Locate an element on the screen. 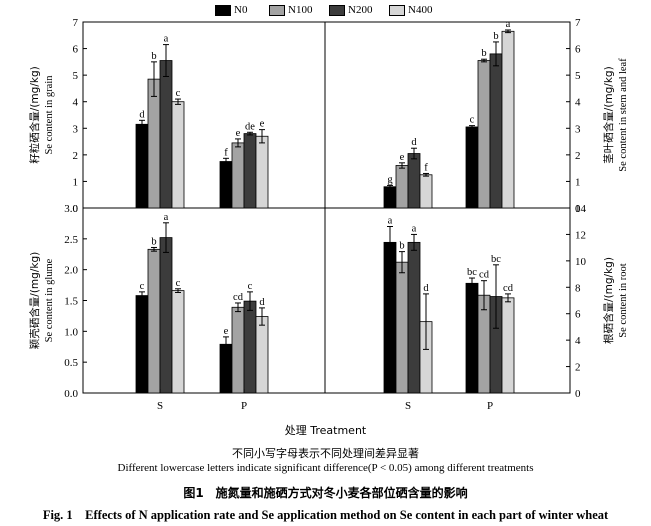 The image size is (651, 526). y-axis-title-en: Se content in grain is located at coordinates (49, 115).